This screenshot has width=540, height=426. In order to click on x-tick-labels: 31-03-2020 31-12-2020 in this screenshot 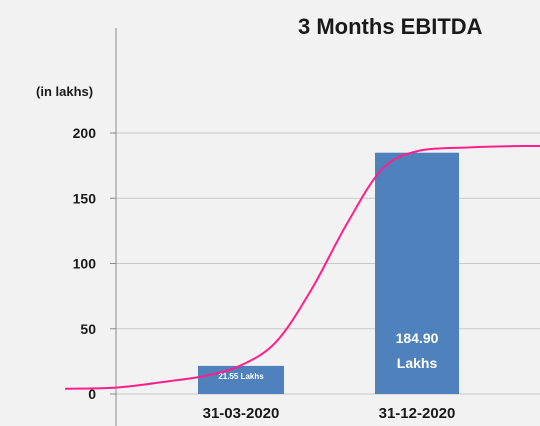, I will do `click(329, 413)`.